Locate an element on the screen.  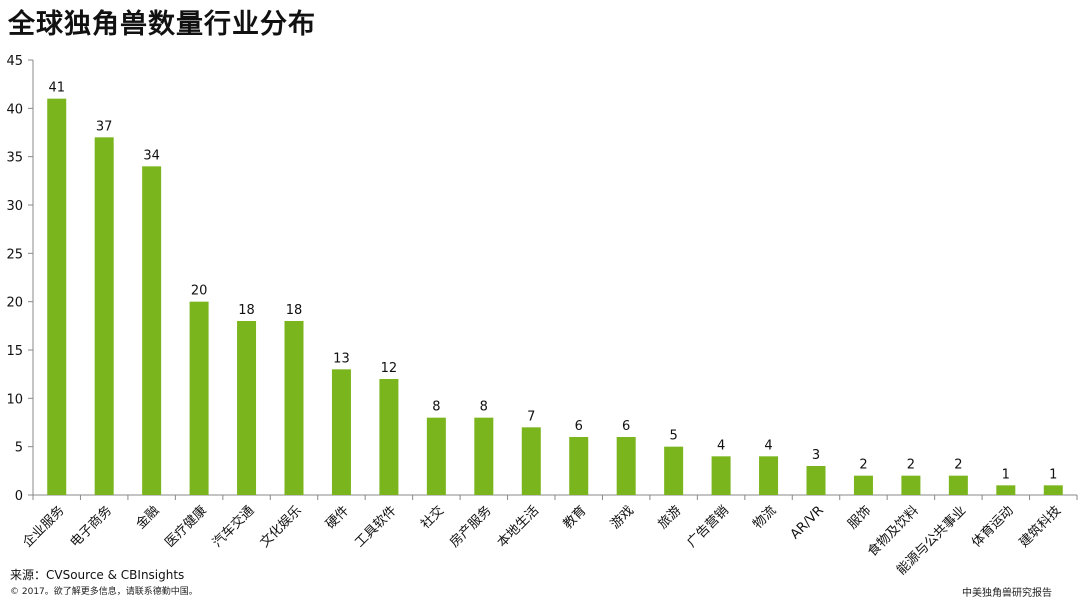
category-label: 广告营销 is located at coordinates (708, 526).